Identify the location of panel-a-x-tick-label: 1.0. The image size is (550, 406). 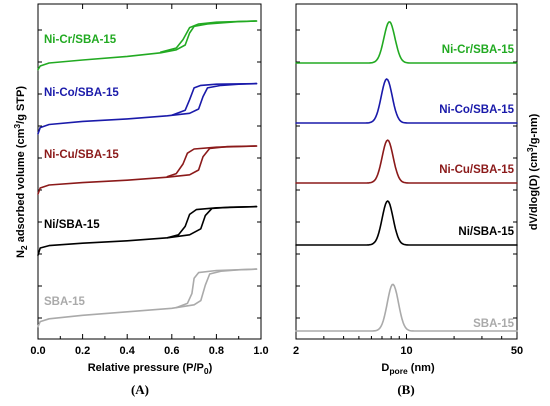
(260, 351).